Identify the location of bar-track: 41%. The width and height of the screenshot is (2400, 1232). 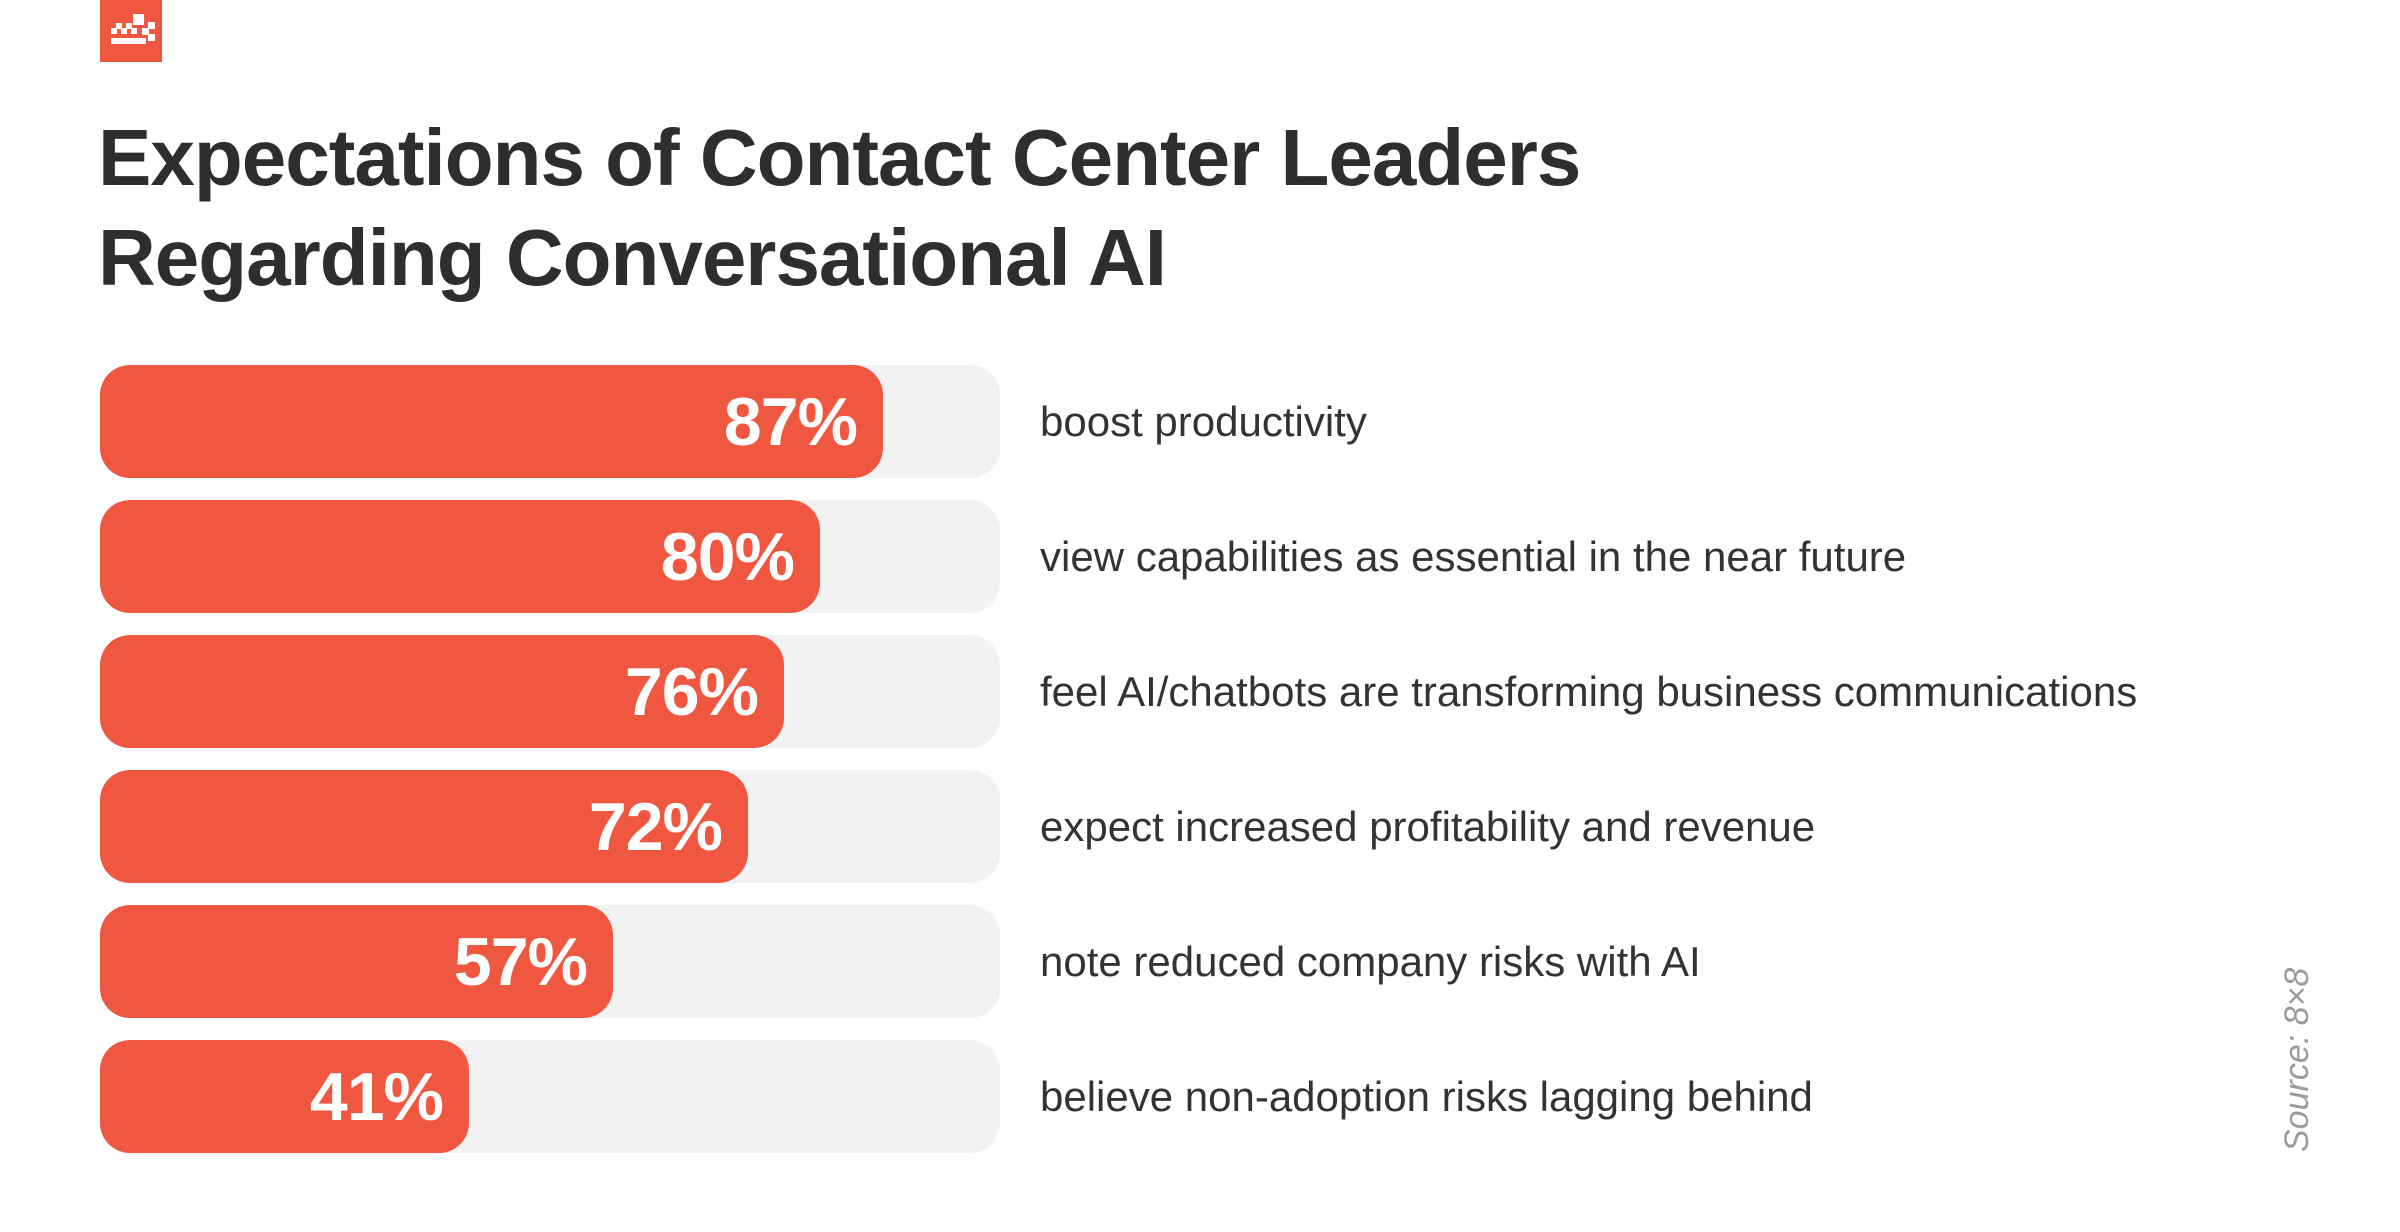
(550, 1096).